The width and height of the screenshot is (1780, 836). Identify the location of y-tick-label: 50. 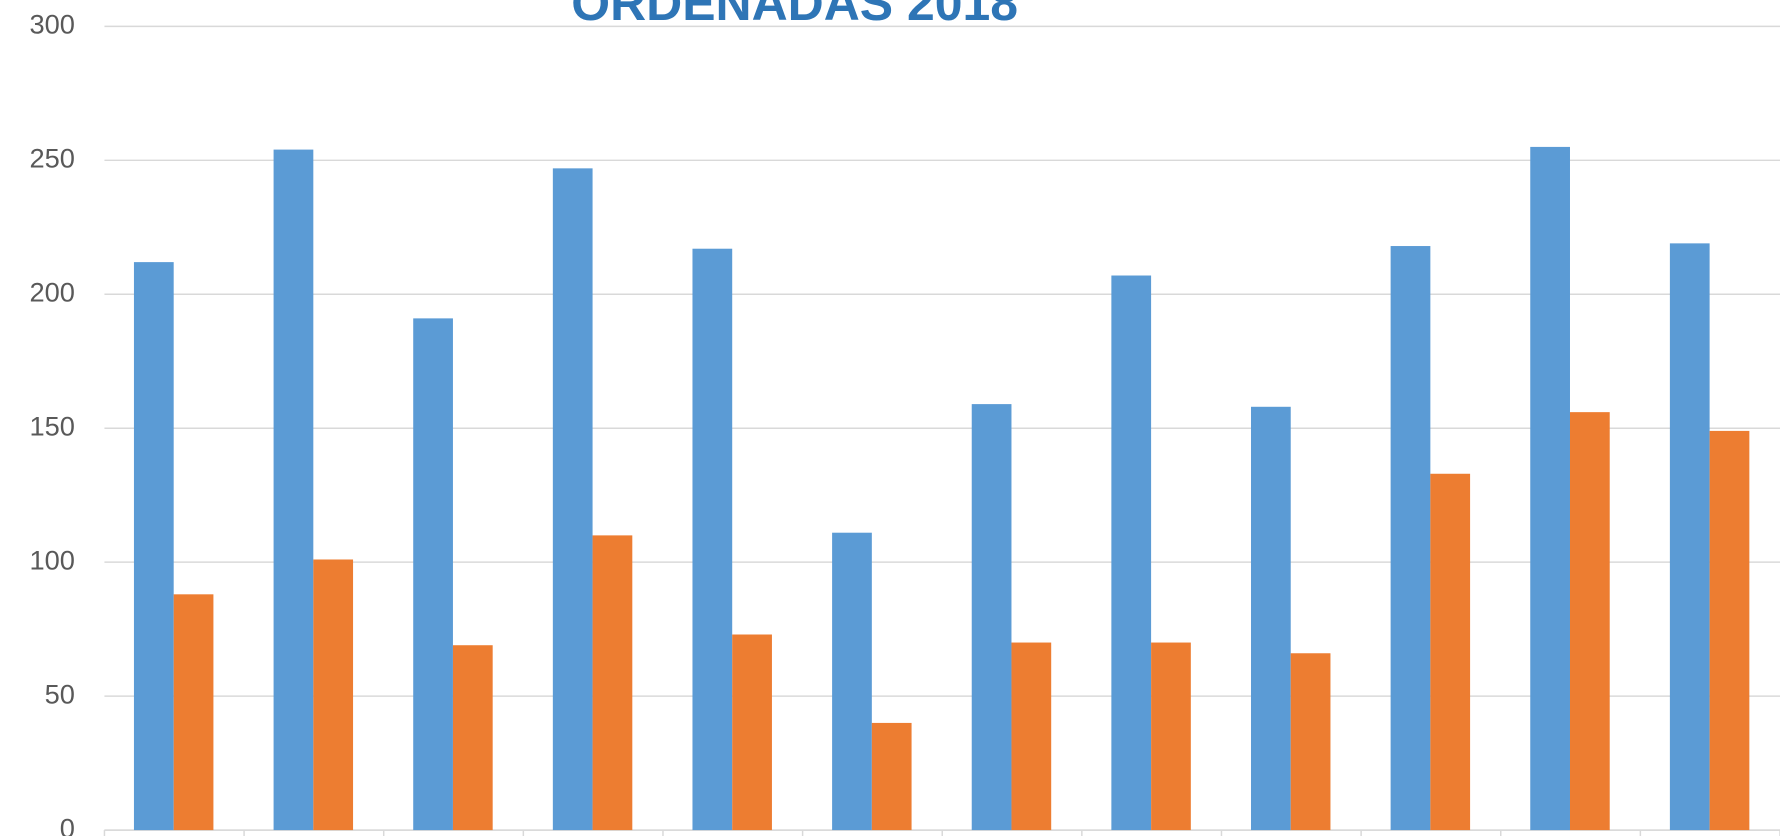
(60, 693).